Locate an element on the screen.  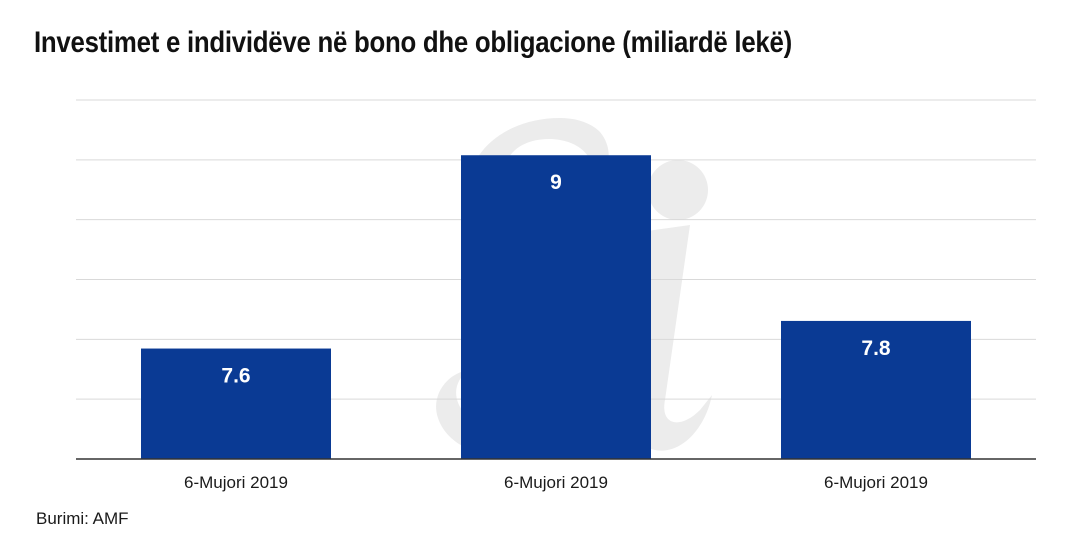
bar-value-label-3: 7.8 is located at coordinates (876, 348).